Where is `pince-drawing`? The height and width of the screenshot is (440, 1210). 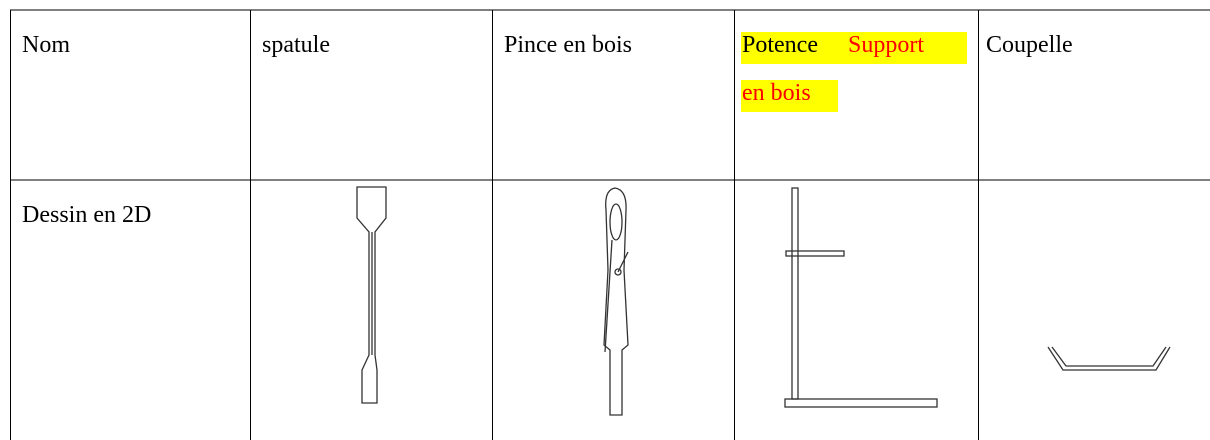
pince-drawing is located at coordinates (616, 301).